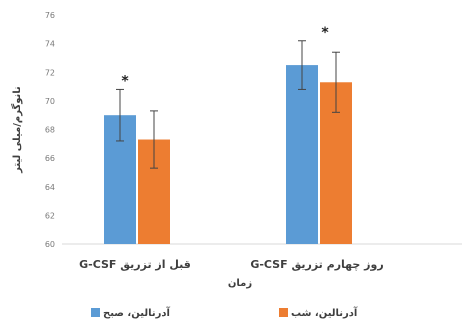 The height and width of the screenshot is (324, 467). I want to click on y-tick-label: 76, so click(50, 15).